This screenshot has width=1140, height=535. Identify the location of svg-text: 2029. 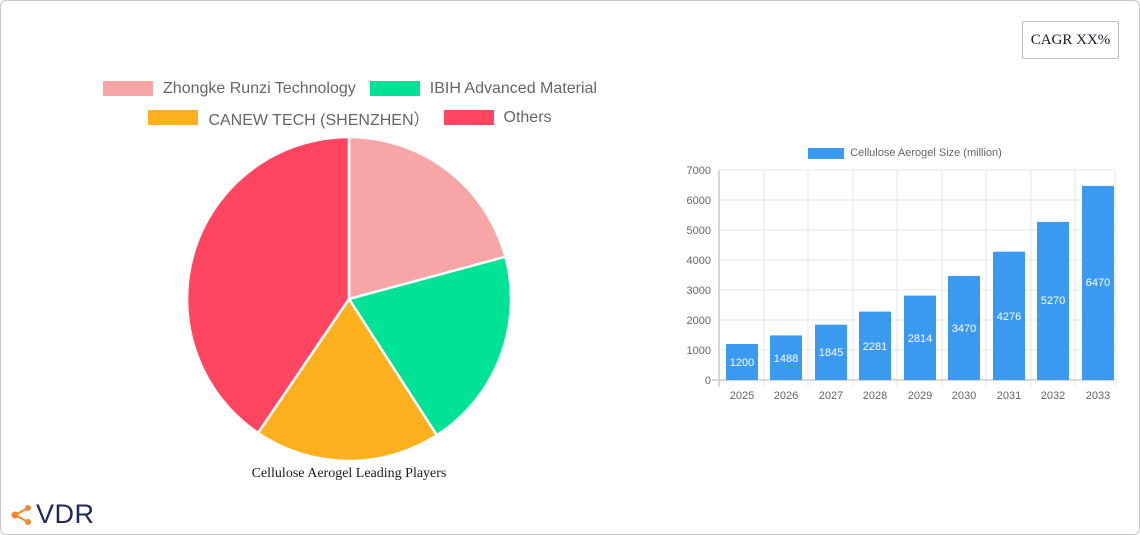
(920, 396).